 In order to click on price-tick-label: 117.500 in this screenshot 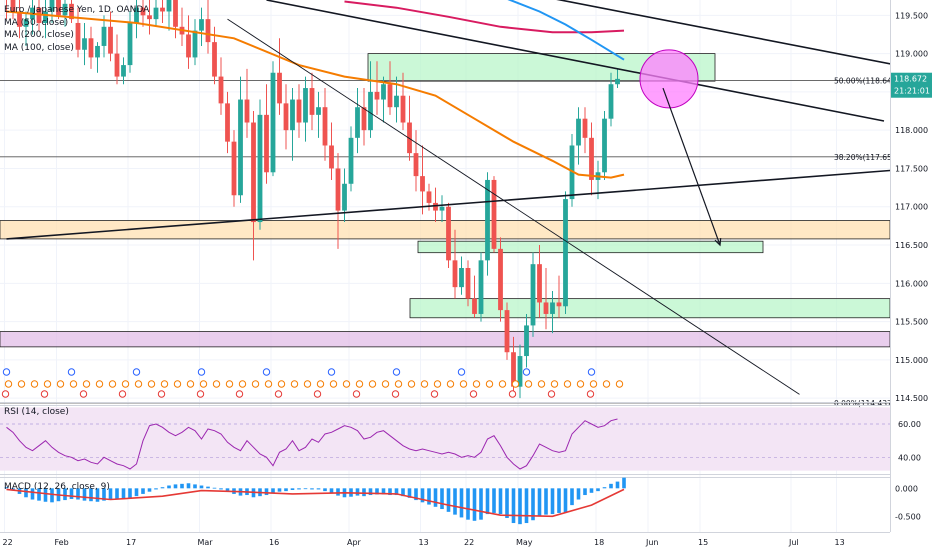, I will do `click(911, 168)`.